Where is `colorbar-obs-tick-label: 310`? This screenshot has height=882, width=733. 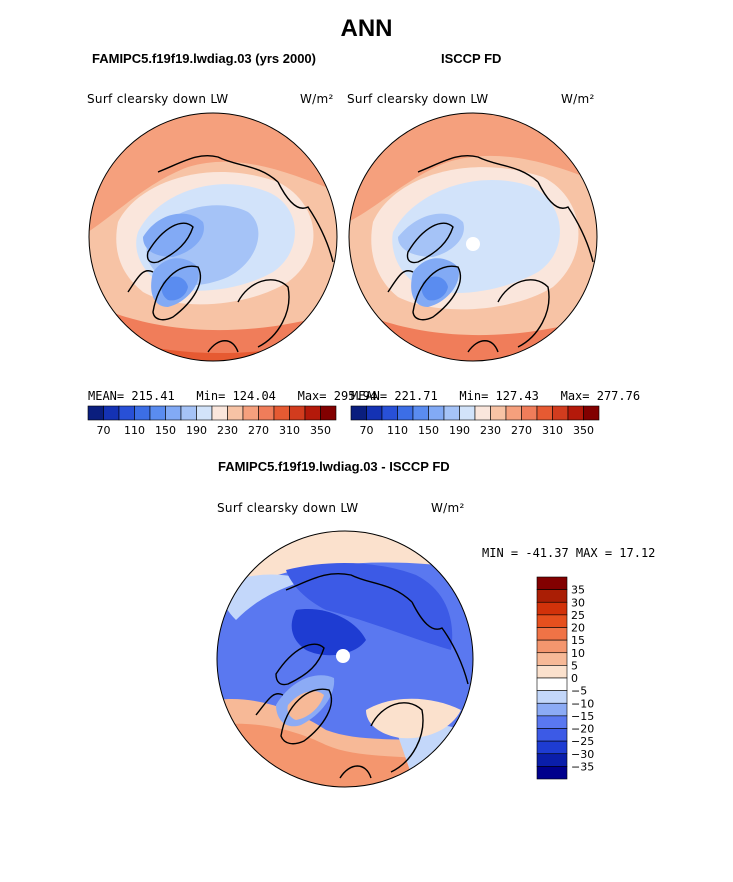
colorbar-obs-tick-label: 310 is located at coordinates (552, 430).